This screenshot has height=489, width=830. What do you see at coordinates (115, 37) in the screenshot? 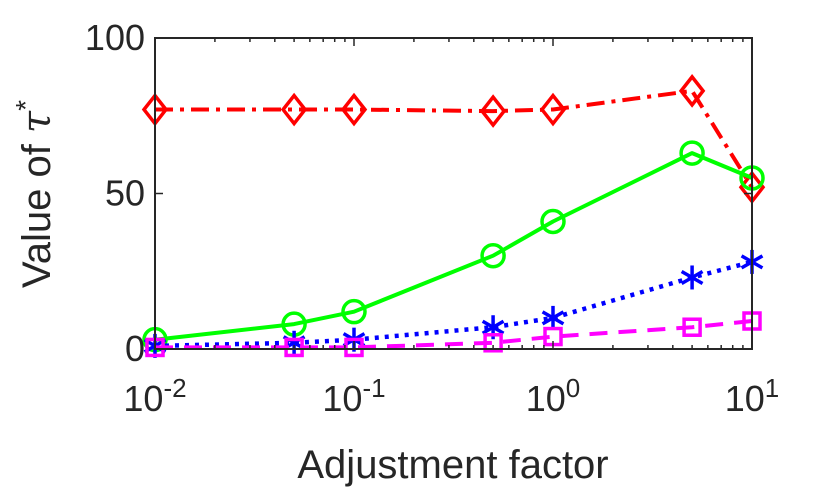
I see `y-tick-label: 100` at bounding box center [115, 37].